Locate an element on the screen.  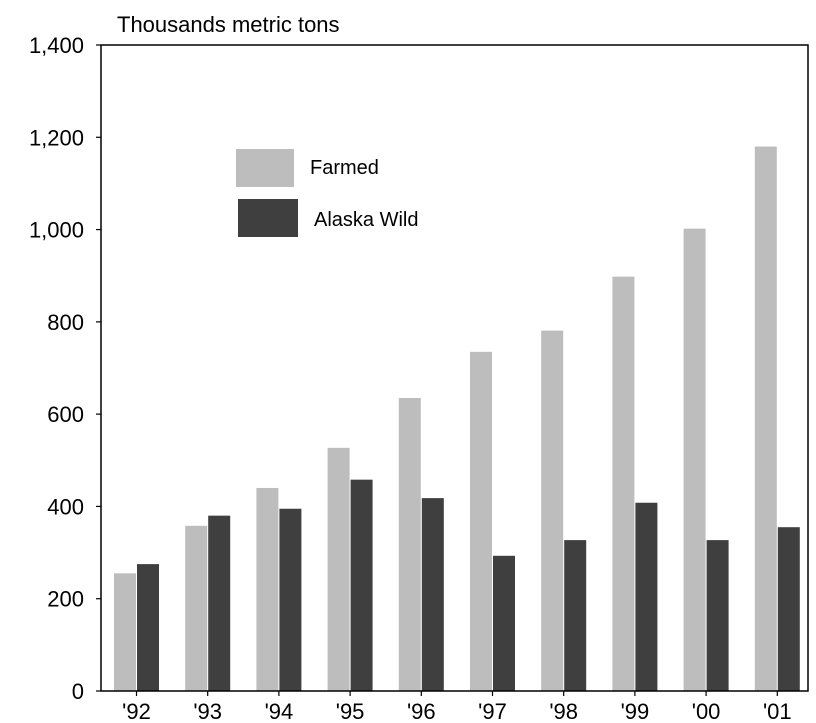
y-tick-label: 800 is located at coordinates (65, 322).